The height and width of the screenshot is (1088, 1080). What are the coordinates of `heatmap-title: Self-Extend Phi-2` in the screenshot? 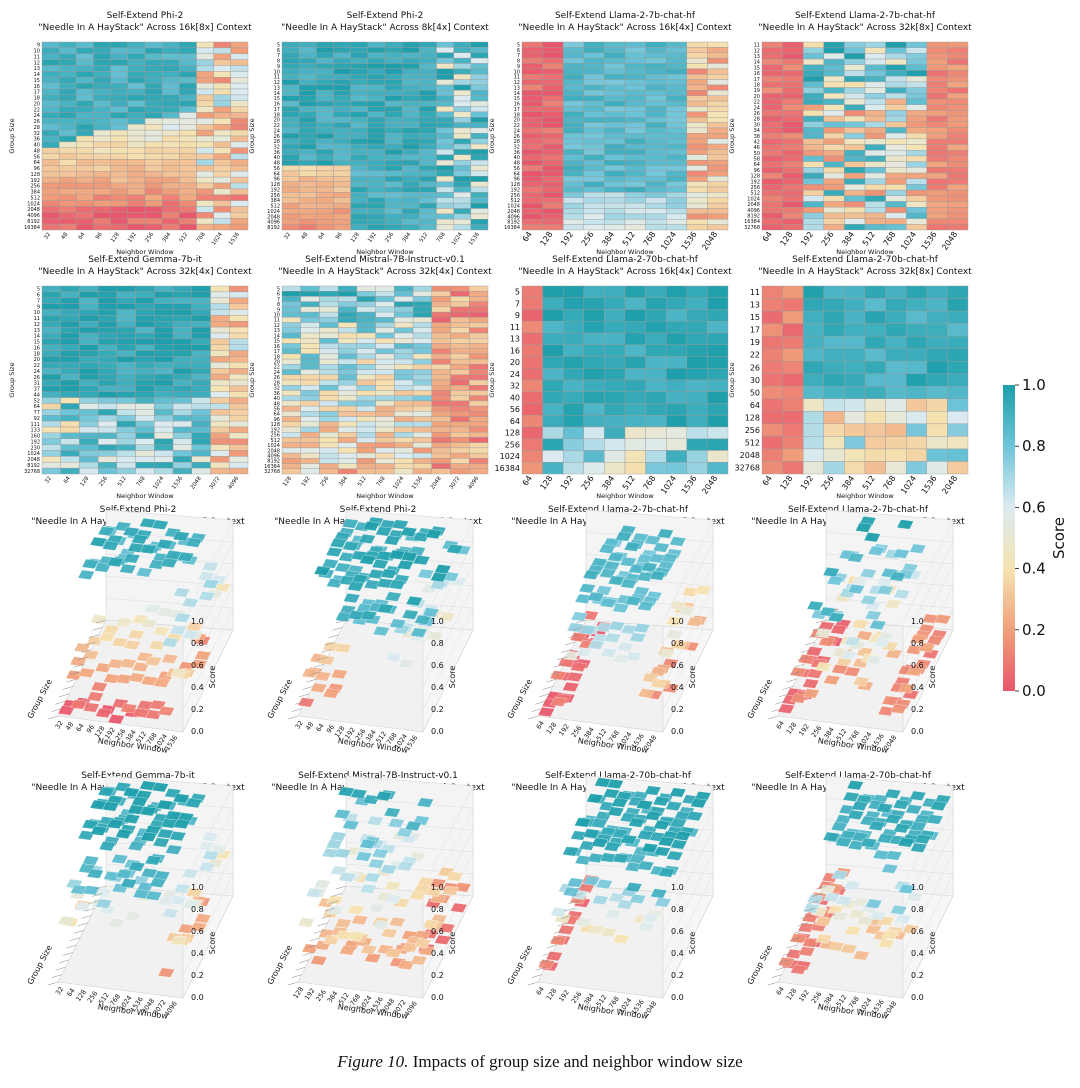 It's located at (385, 16).